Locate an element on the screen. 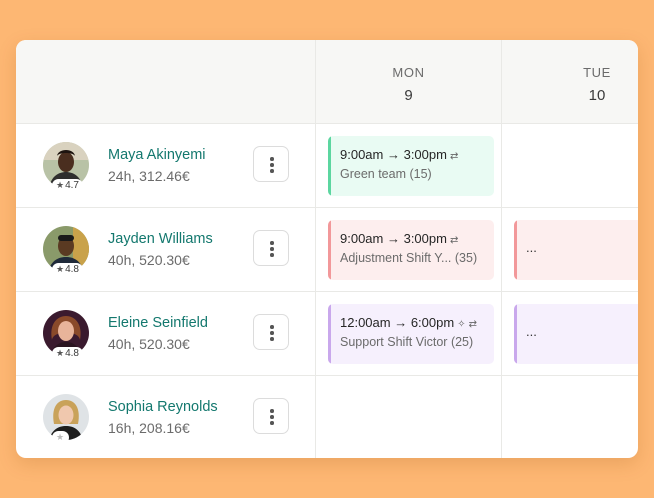 Image resolution: width=654 pixels, height=498 pixels. day-header-tue: TUE 10 is located at coordinates (570, 81).